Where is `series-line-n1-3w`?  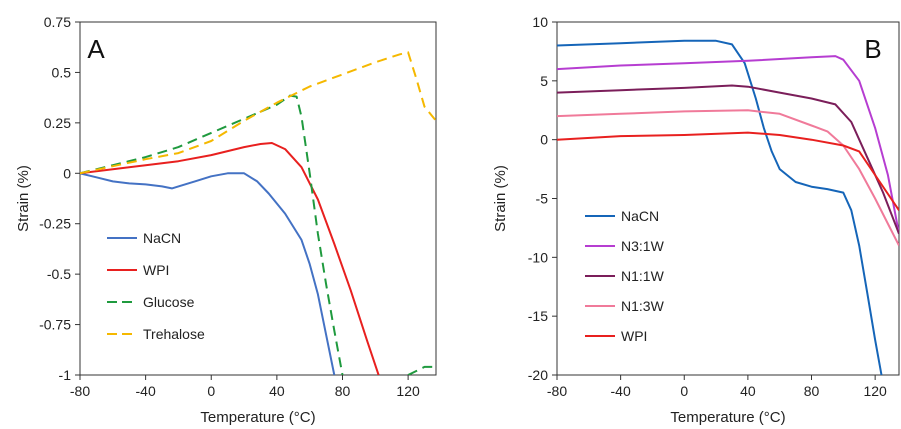
series-line-n1-3w is located at coordinates (728, 178).